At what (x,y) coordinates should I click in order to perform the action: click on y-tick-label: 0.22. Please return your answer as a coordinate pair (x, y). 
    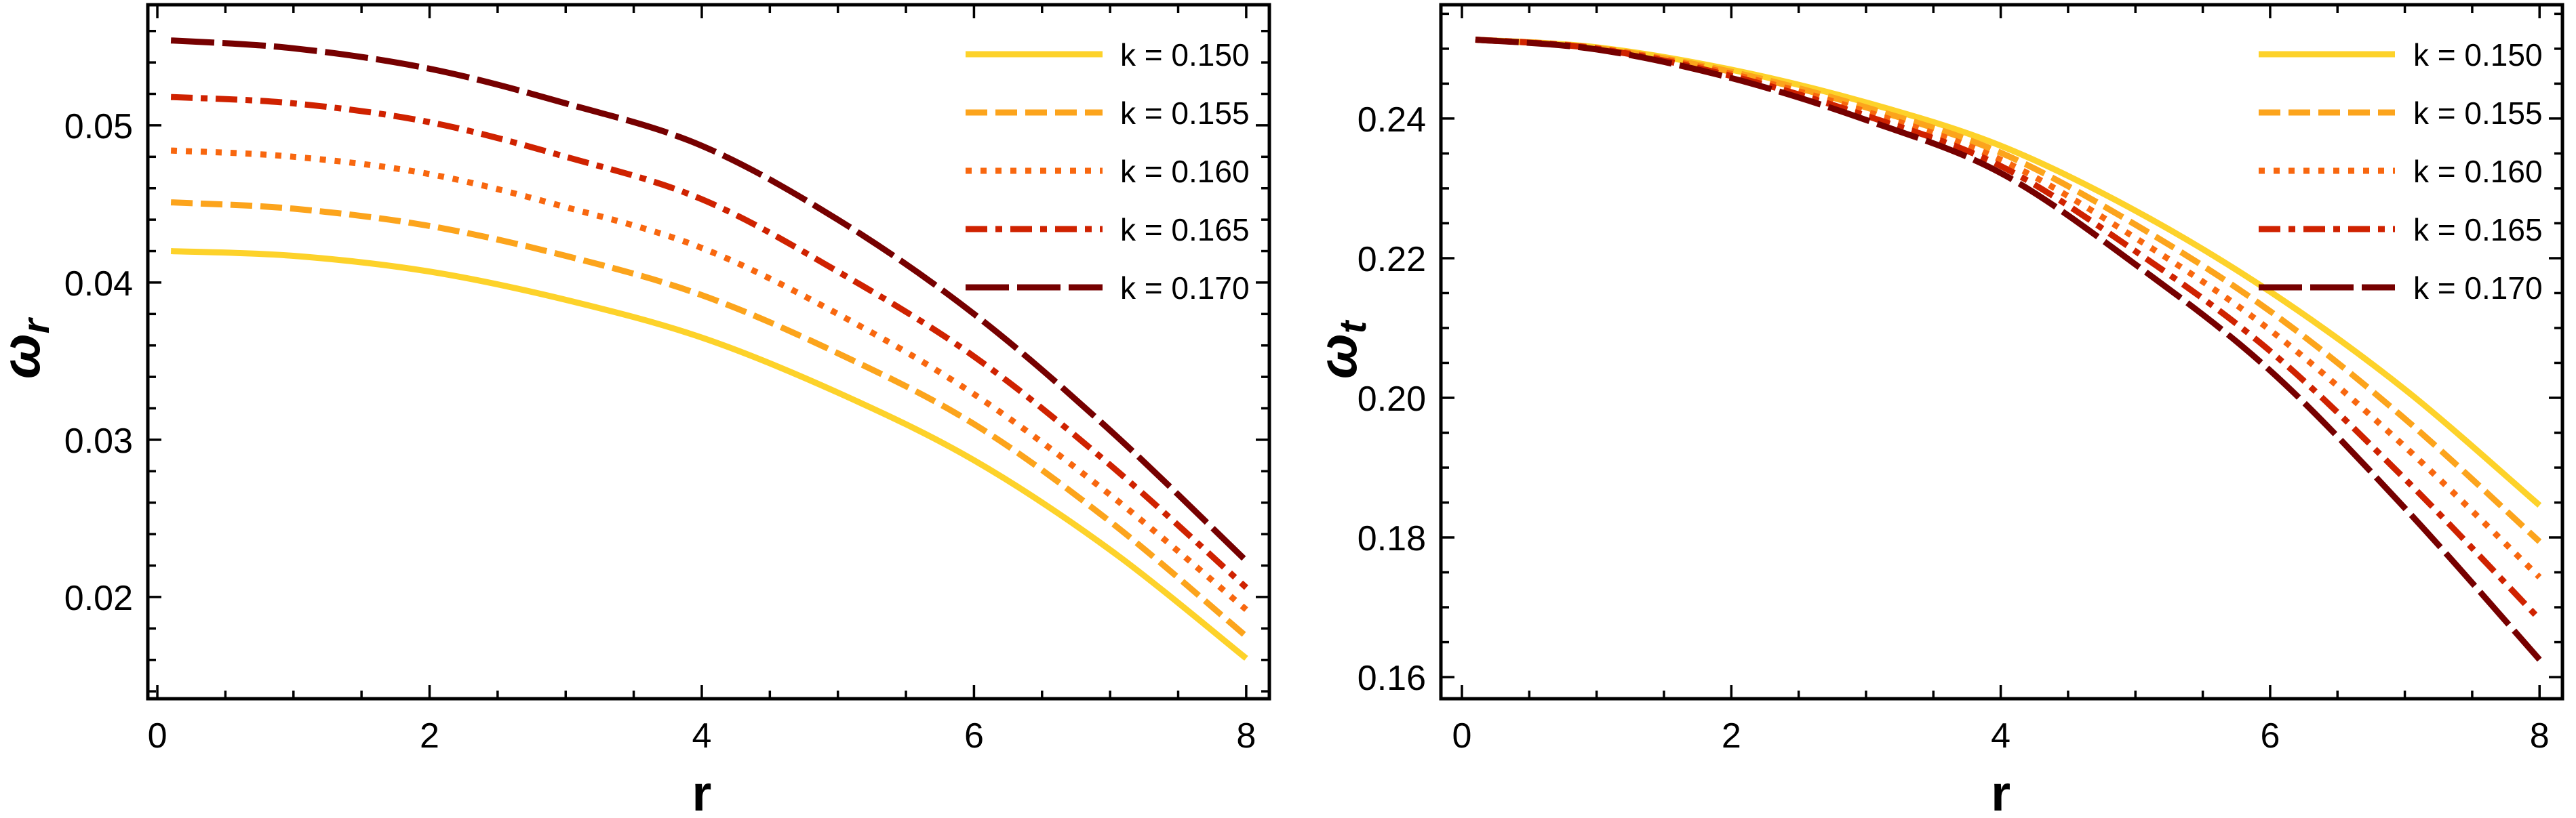
    Looking at the image, I should click on (1392, 259).